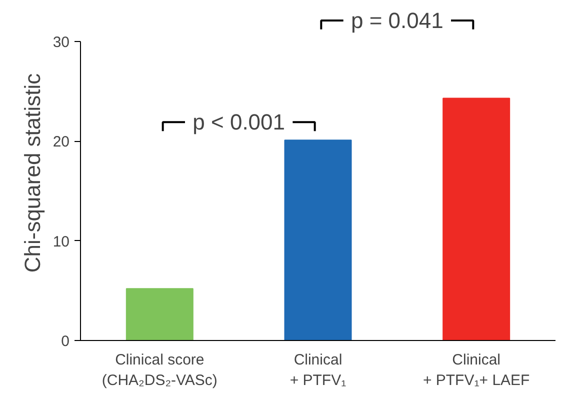  Describe the element at coordinates (239, 122) in the screenshot. I see `annotation: p < 0.001` at that location.